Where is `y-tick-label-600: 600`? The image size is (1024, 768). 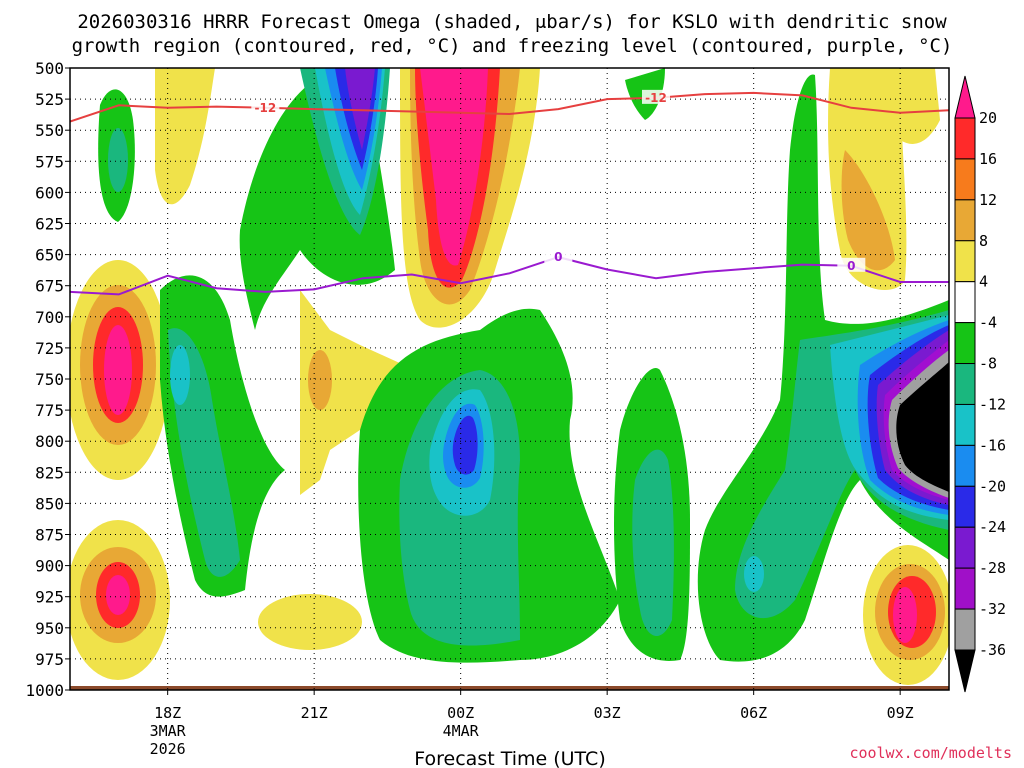
y-tick-label-600: 600 is located at coordinates (49, 192).